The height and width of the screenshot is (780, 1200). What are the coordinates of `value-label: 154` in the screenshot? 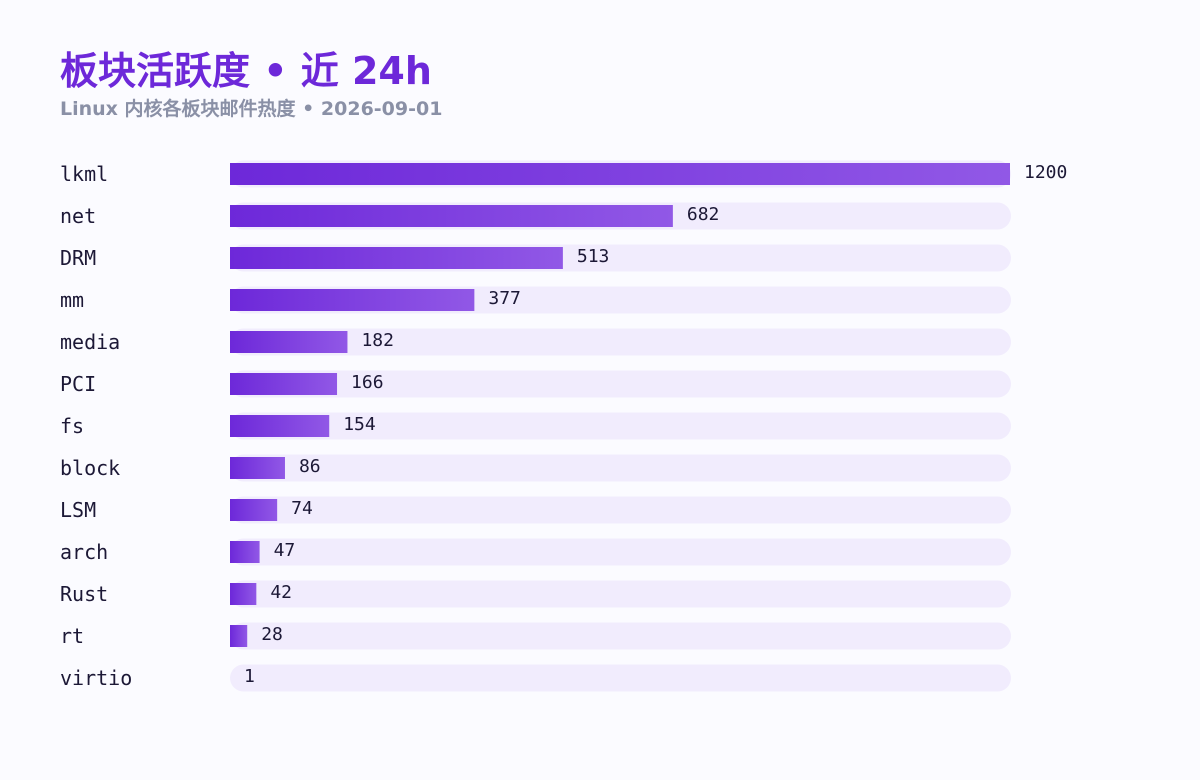 It's located at (359, 424).